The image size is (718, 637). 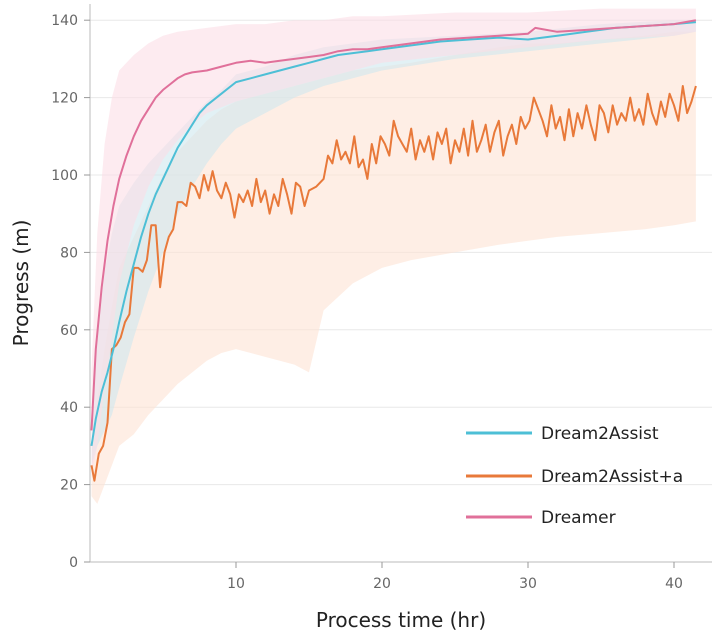 I want to click on legend-label-1: Dream2Assist+a, so click(x=612, y=477).